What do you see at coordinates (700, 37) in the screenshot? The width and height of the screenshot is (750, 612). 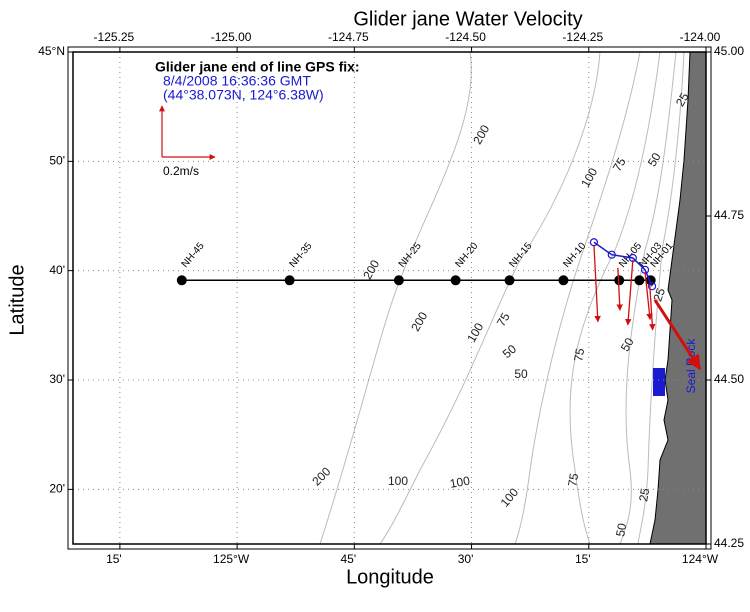 I see `x-top-tick-label: -124.00` at bounding box center [700, 37].